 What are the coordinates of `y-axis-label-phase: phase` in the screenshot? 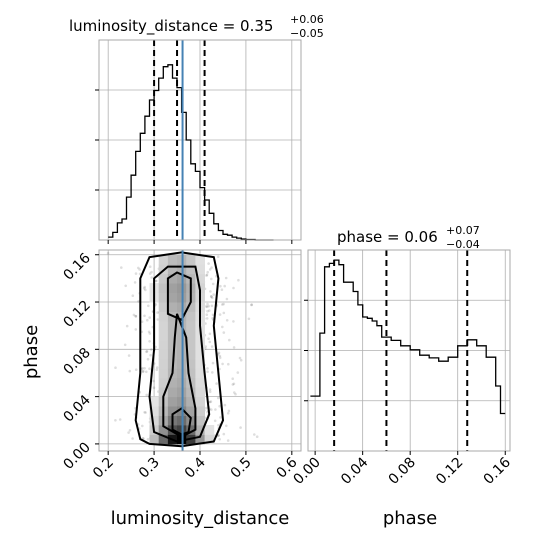 It's located at (31, 352).